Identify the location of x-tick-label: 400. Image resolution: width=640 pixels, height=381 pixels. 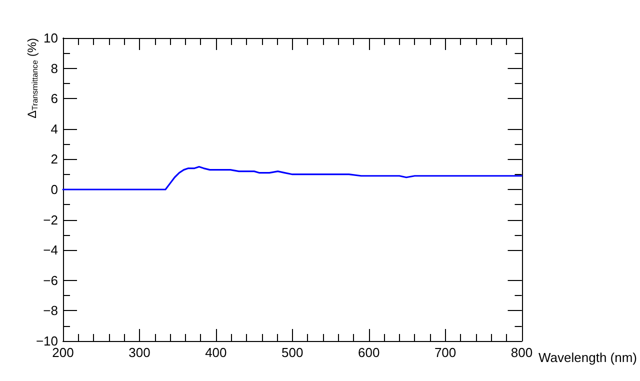
(216, 352).